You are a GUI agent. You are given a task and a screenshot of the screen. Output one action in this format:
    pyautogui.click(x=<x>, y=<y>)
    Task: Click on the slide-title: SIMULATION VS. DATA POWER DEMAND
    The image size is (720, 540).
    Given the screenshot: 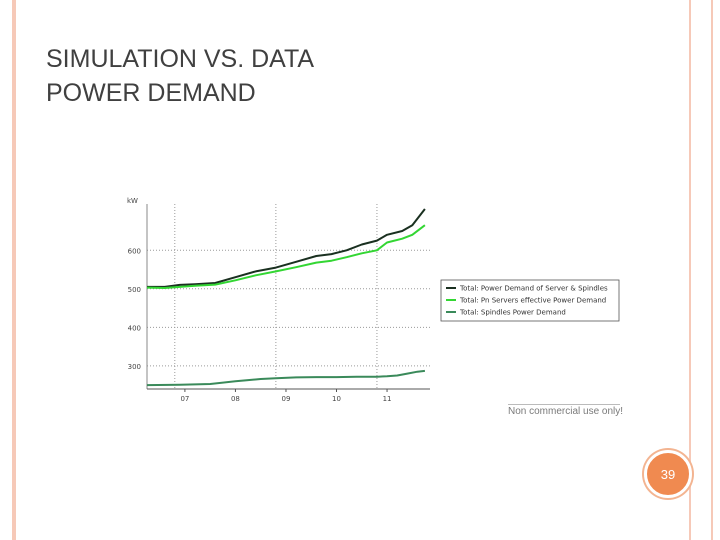 What is the action you would take?
    pyautogui.click(x=180, y=76)
    